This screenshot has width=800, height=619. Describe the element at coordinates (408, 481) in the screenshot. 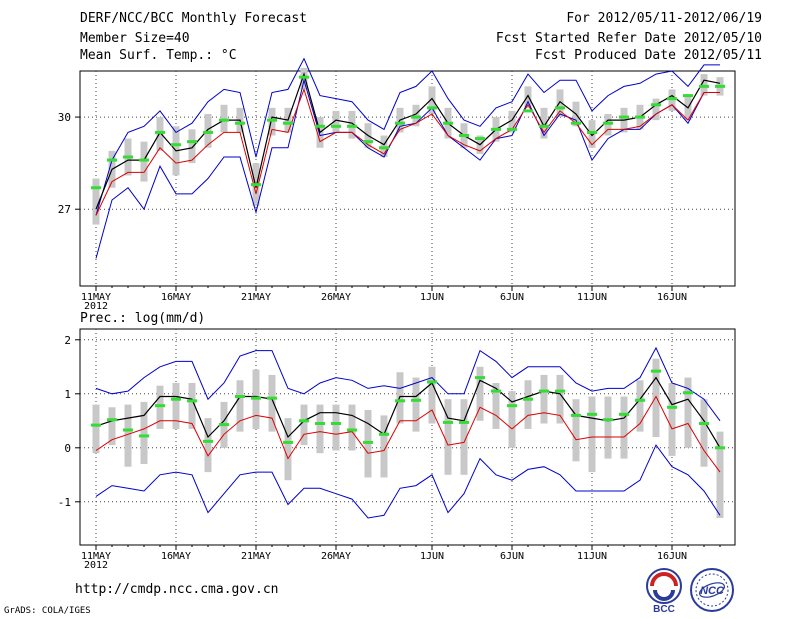

I see `series-line-upper-bound` at that location.